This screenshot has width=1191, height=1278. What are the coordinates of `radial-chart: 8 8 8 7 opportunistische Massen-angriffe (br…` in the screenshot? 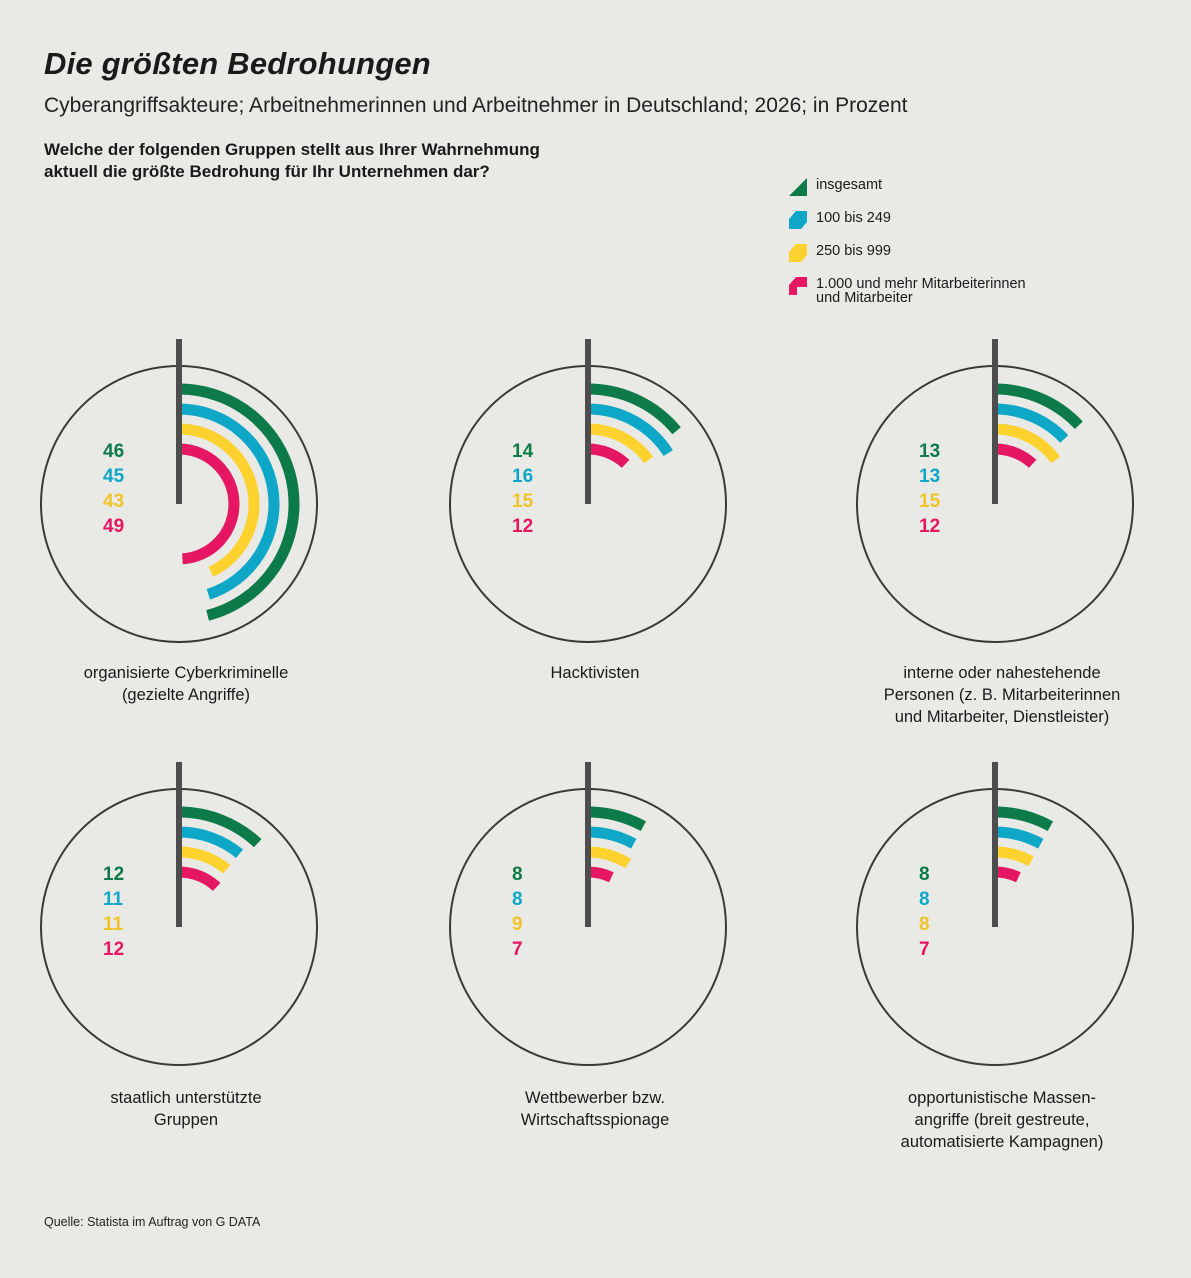 It's located at (995, 956).